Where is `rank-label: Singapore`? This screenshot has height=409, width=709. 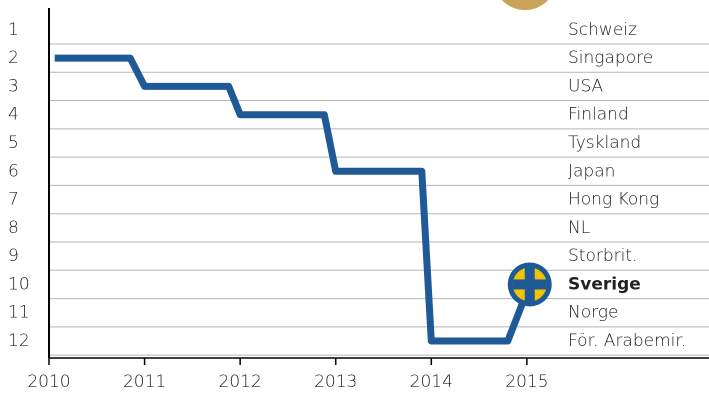
rank-label: Singapore is located at coordinates (610, 58).